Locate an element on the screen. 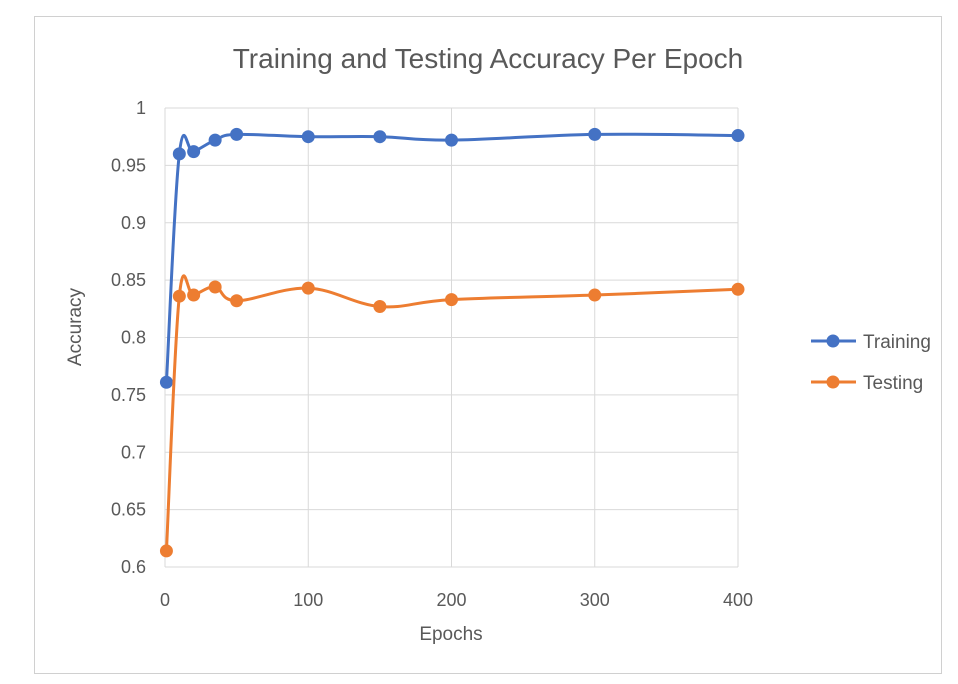 The height and width of the screenshot is (684, 958). y-axis-ticks: 0.6 0.65 0.7 0.75 0.8 0.85 0.9 0.95 1 is located at coordinates (128, 337).